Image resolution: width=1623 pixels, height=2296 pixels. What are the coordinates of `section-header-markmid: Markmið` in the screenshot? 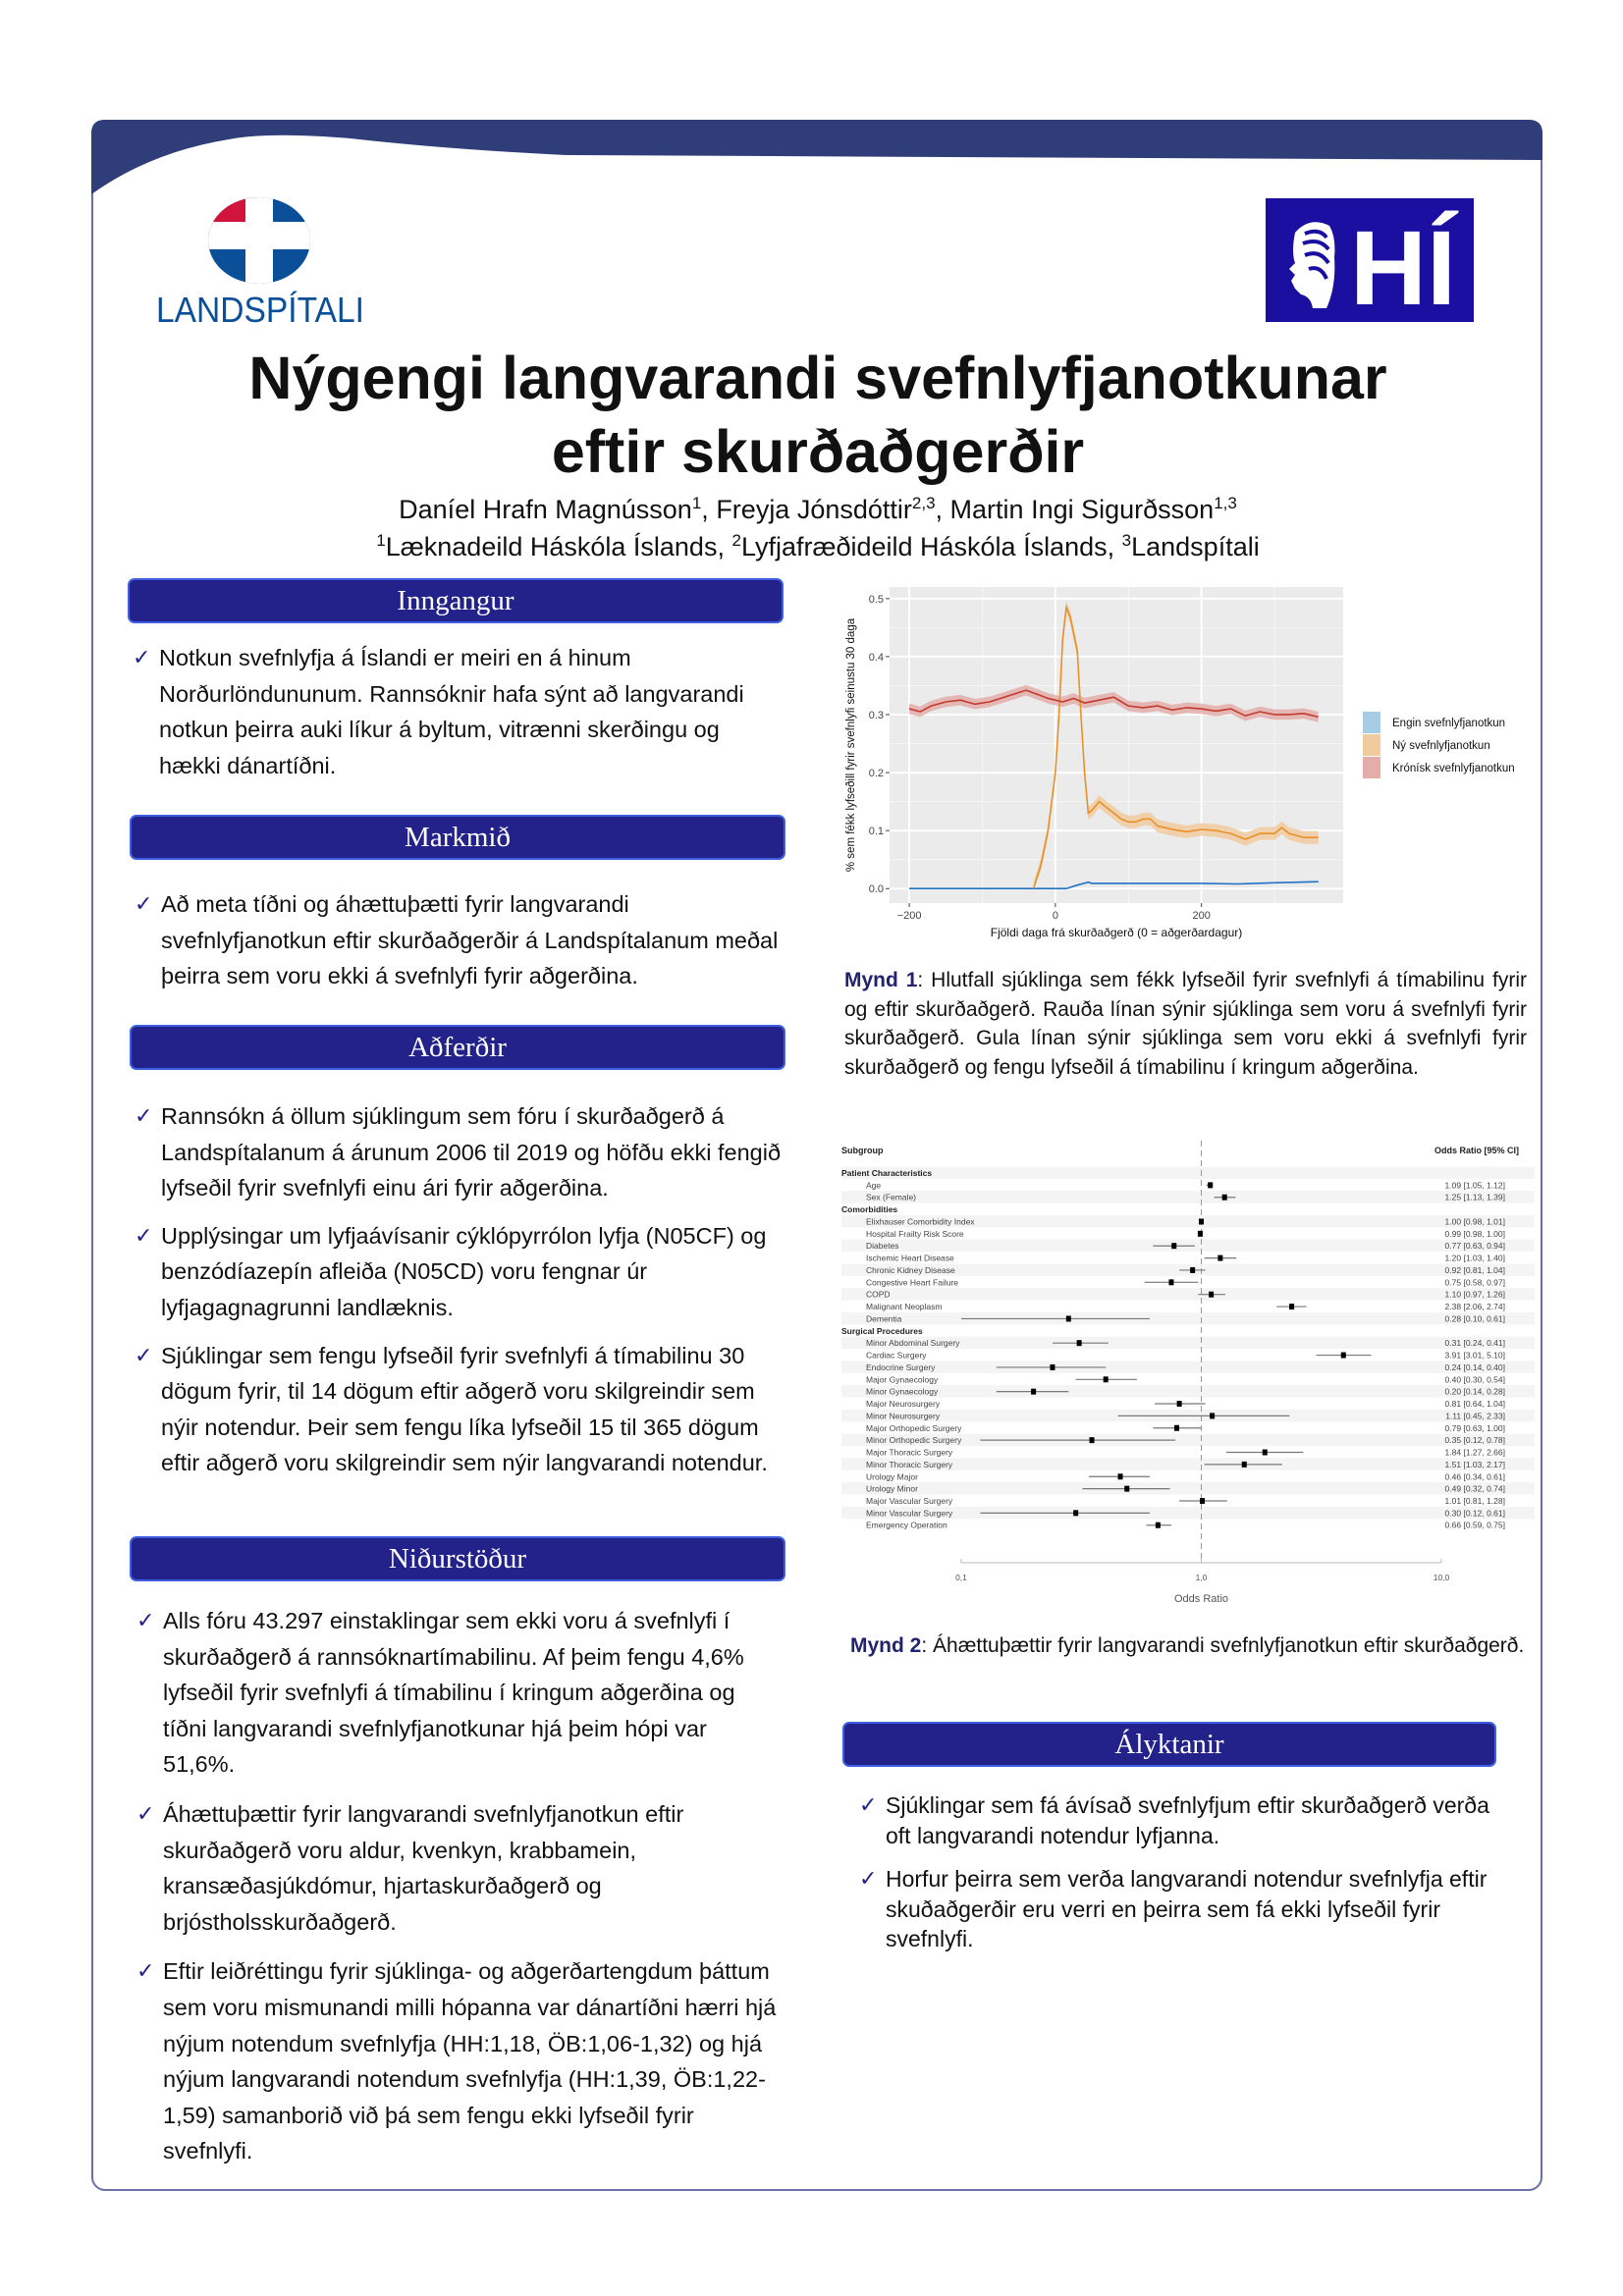 It's located at (457, 838).